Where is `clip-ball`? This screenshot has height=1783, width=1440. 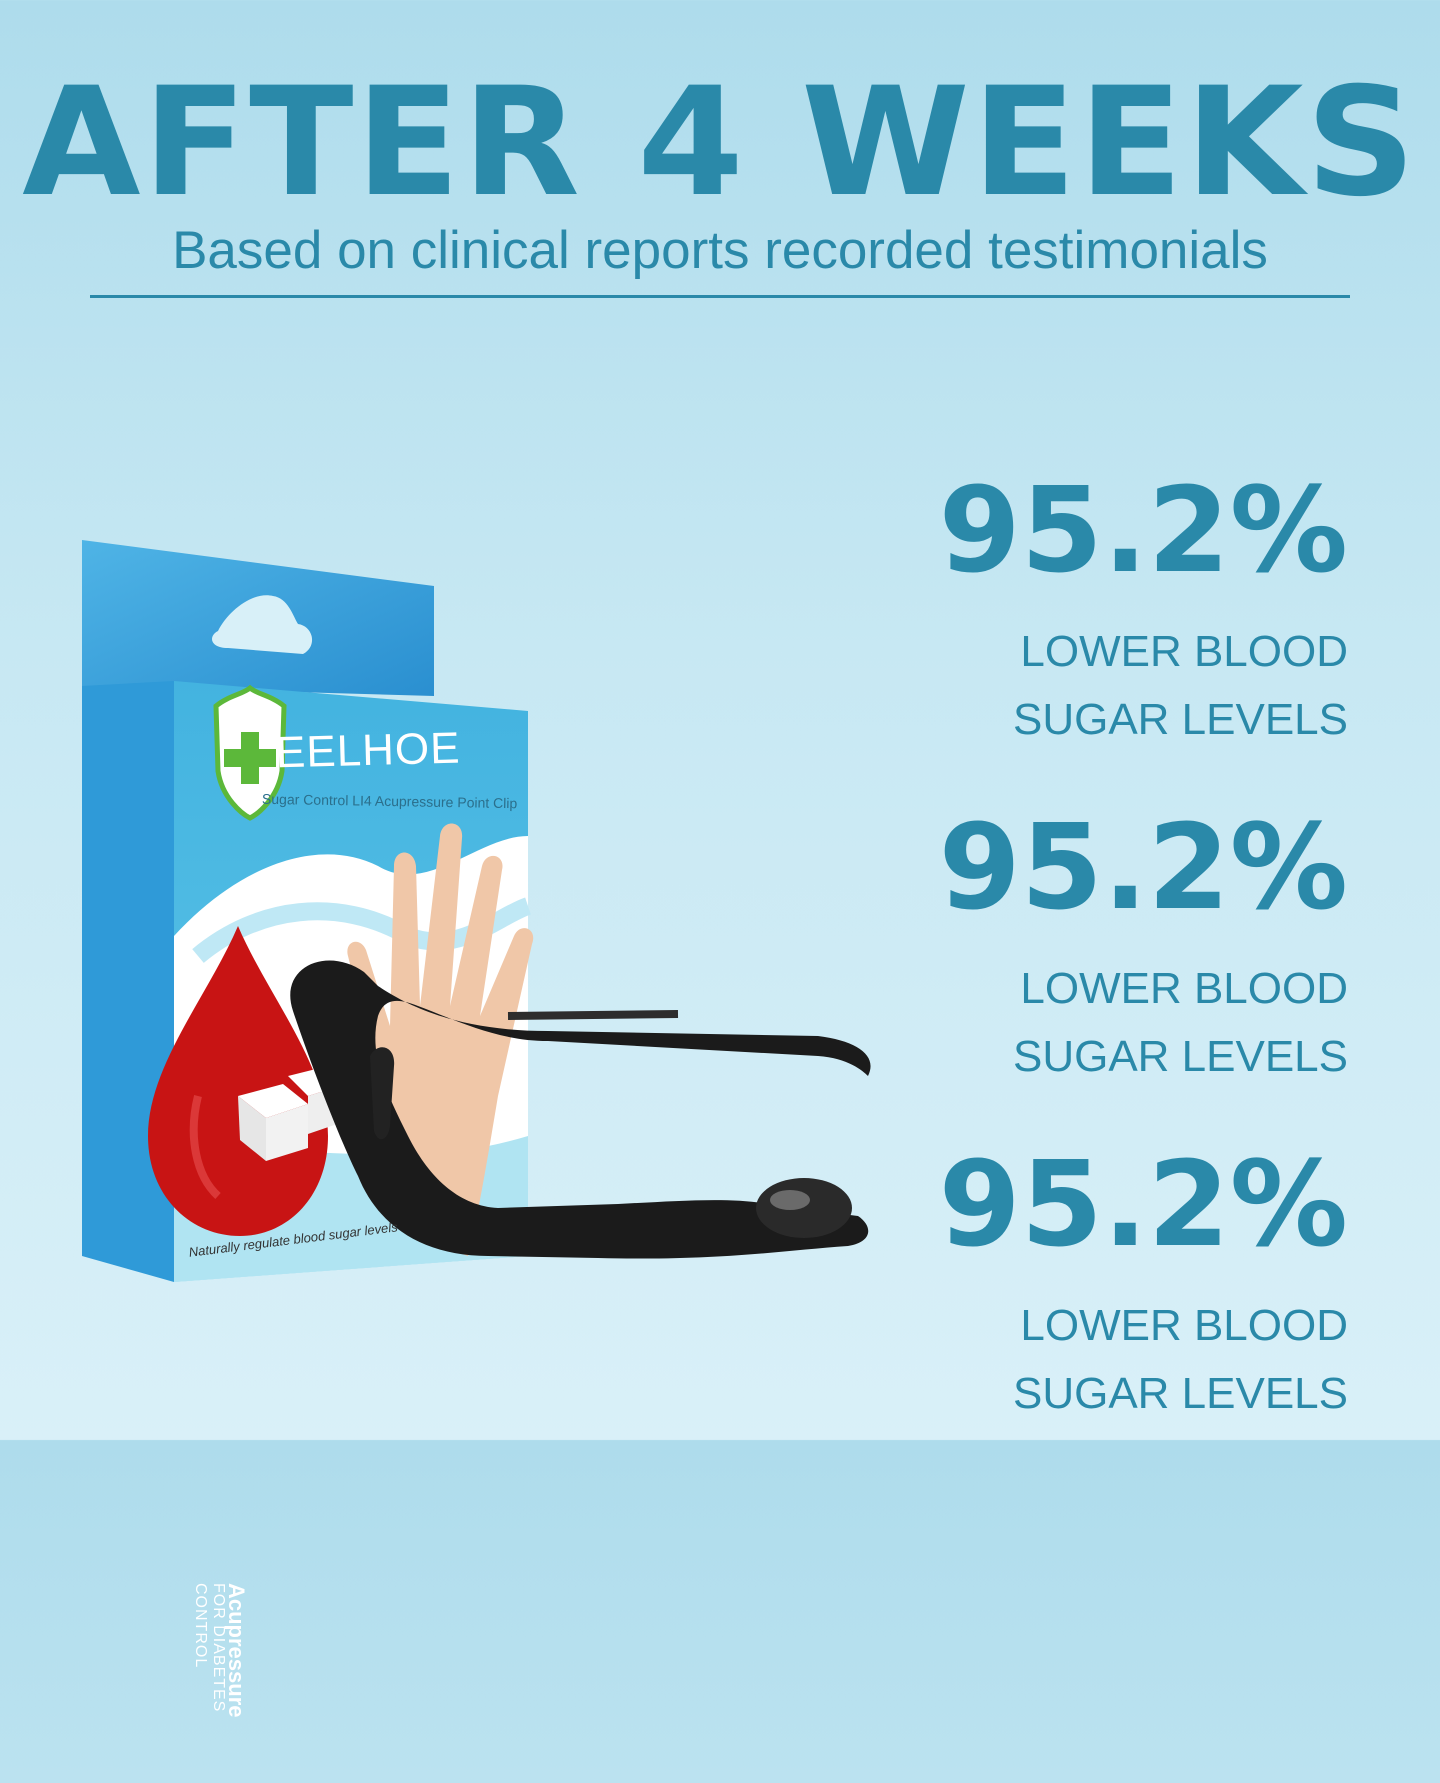
clip-ball is located at coordinates (804, 1208).